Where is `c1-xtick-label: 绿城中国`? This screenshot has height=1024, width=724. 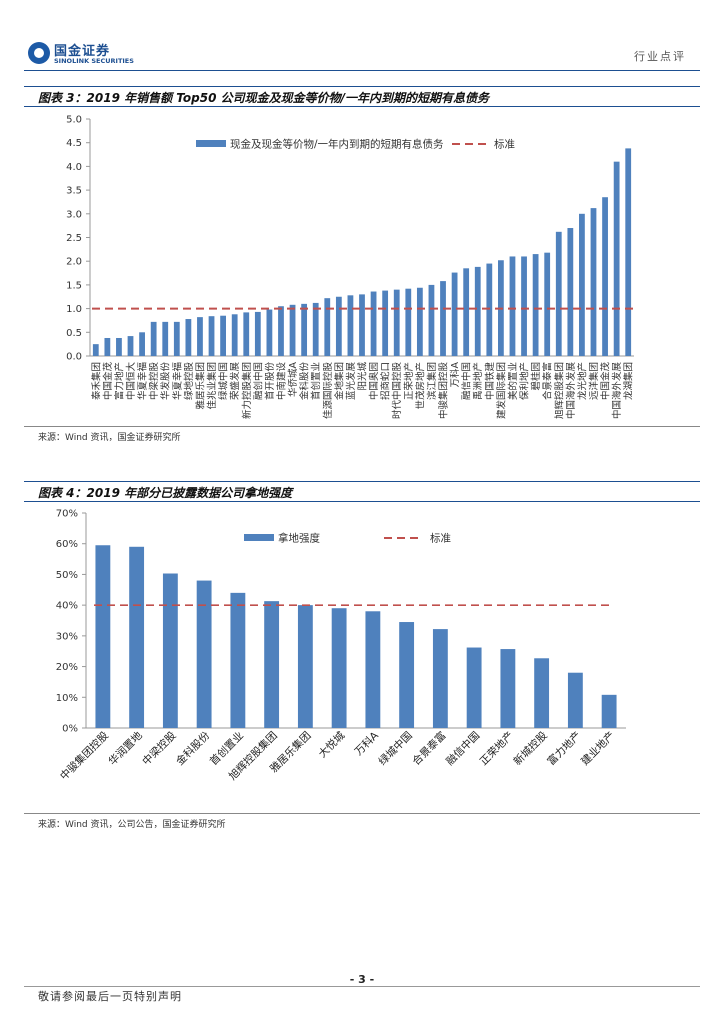 c1-xtick-label: 绿城中国 is located at coordinates (224, 381).